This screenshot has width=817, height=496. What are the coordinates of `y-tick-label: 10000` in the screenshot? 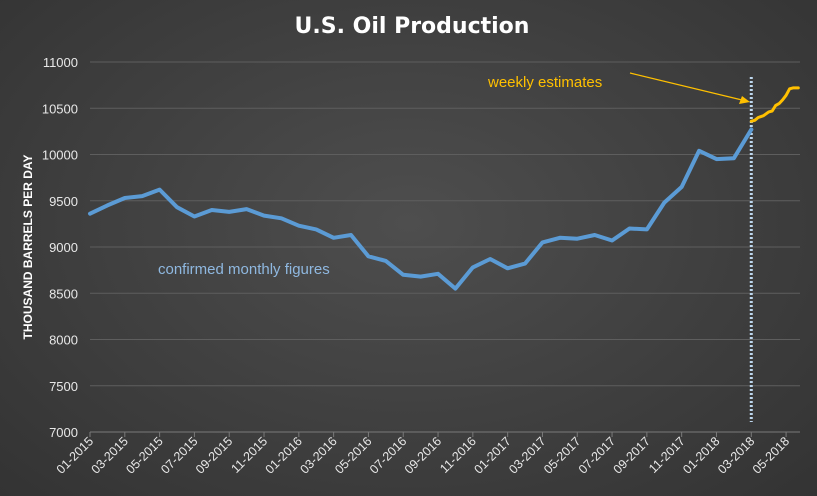 It's located at (60, 155).